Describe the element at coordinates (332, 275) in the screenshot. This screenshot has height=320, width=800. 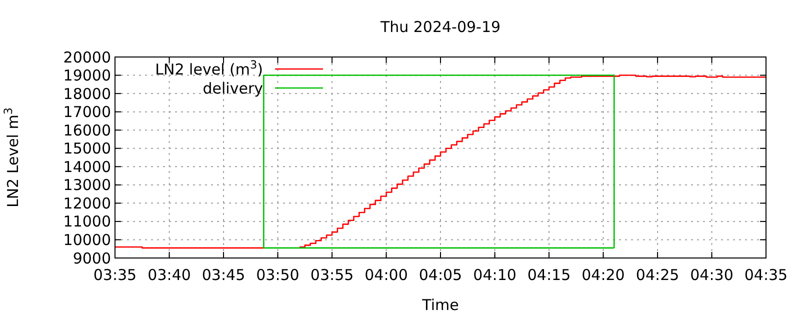
I see `x-tick-label: 03:55` at that location.